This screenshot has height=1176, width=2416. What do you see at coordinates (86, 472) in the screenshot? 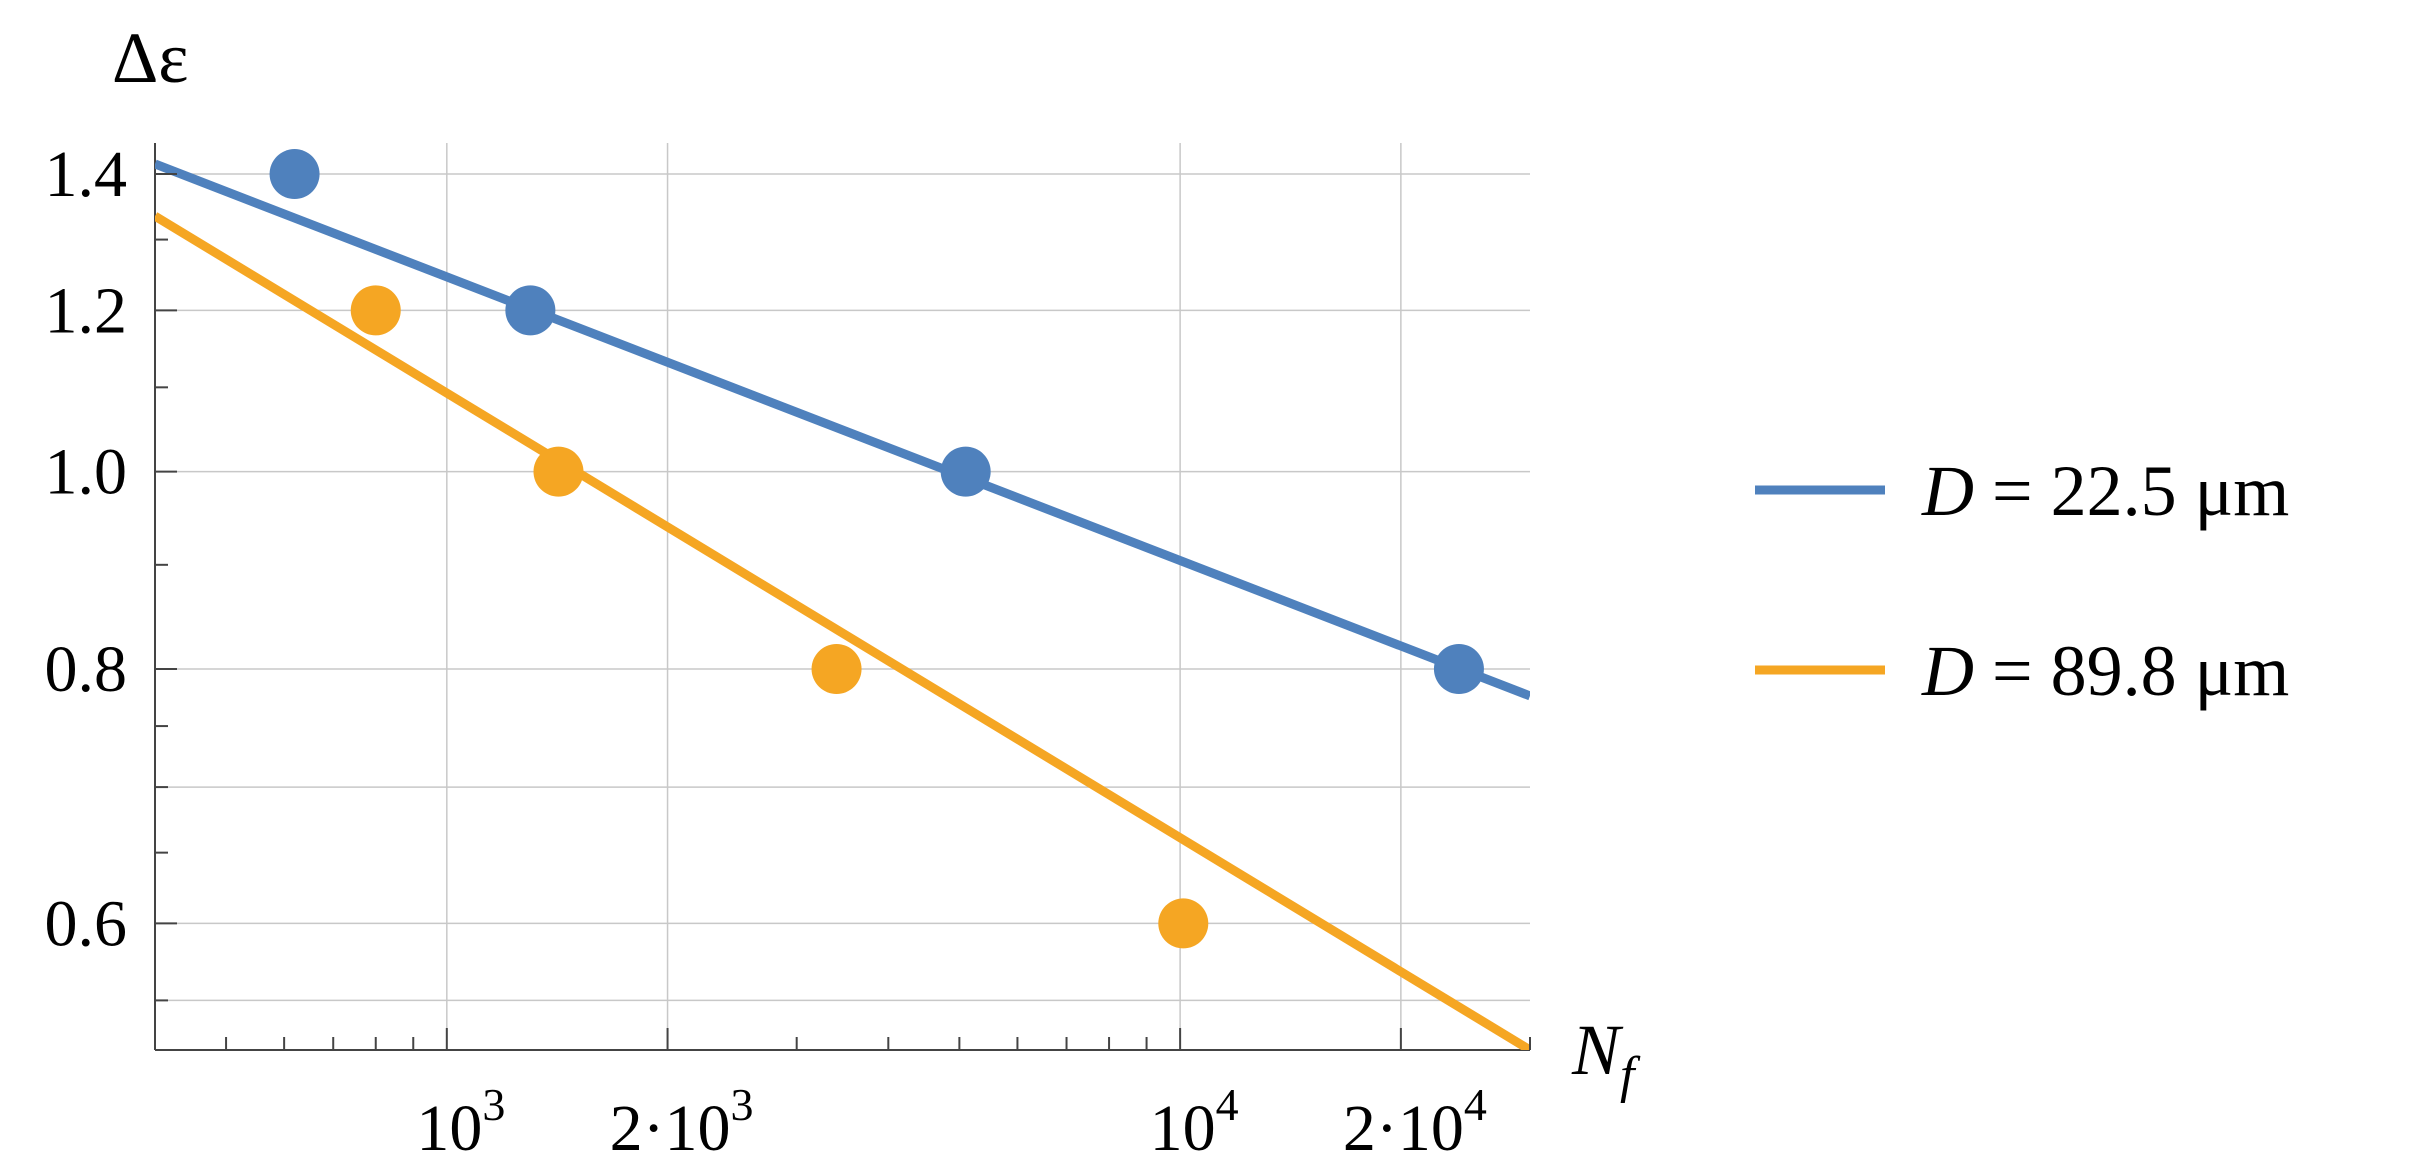
I see `y-tick-label: 1.0` at bounding box center [86, 472].